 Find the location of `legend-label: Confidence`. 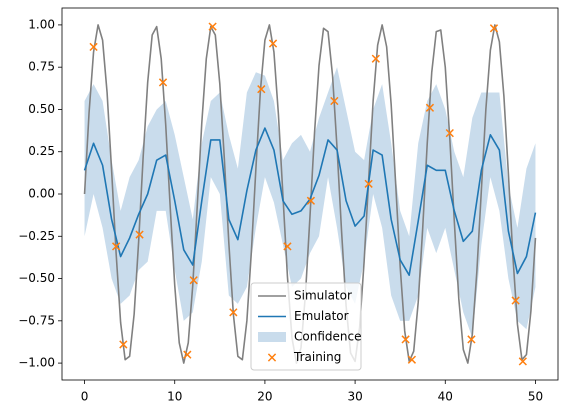

legend-label: Confidence is located at coordinates (327, 337).